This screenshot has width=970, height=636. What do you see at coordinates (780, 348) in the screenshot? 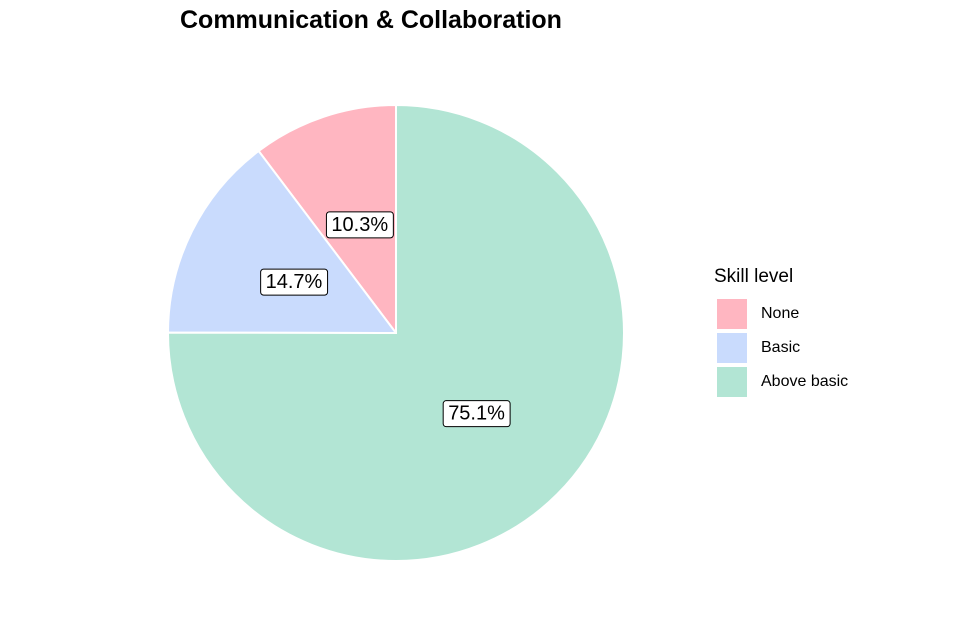
I see `legend-label-basic: Basic` at bounding box center [780, 348].